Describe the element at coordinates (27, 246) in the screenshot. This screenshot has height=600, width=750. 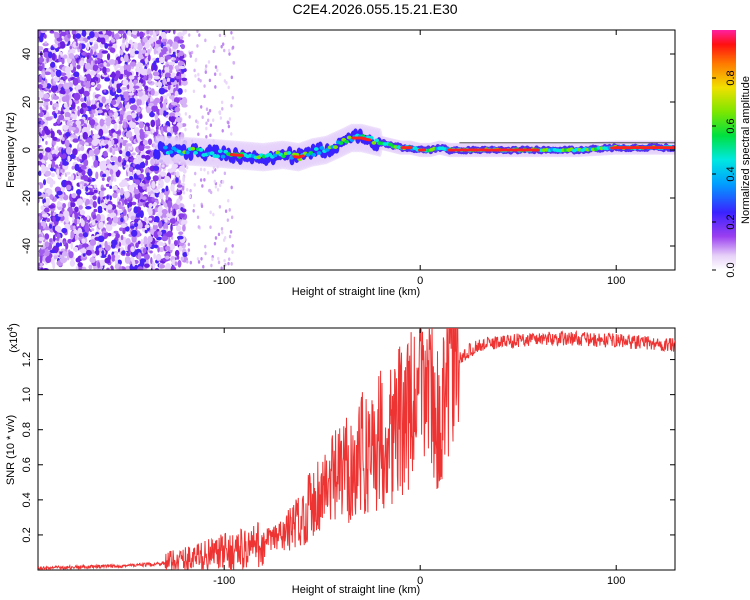
I see `spectrogram-y-tick-label: -40` at that location.